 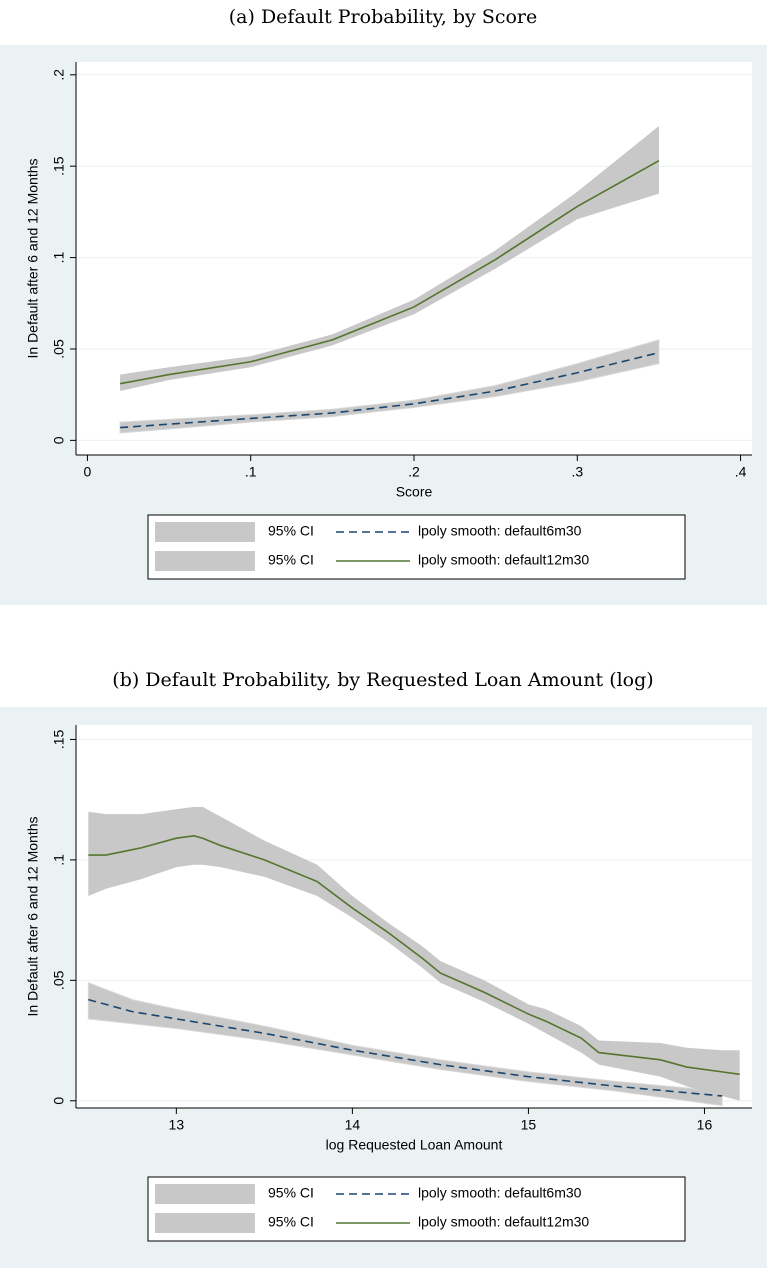 I want to click on x-tick-label: 0, so click(x=88, y=472).